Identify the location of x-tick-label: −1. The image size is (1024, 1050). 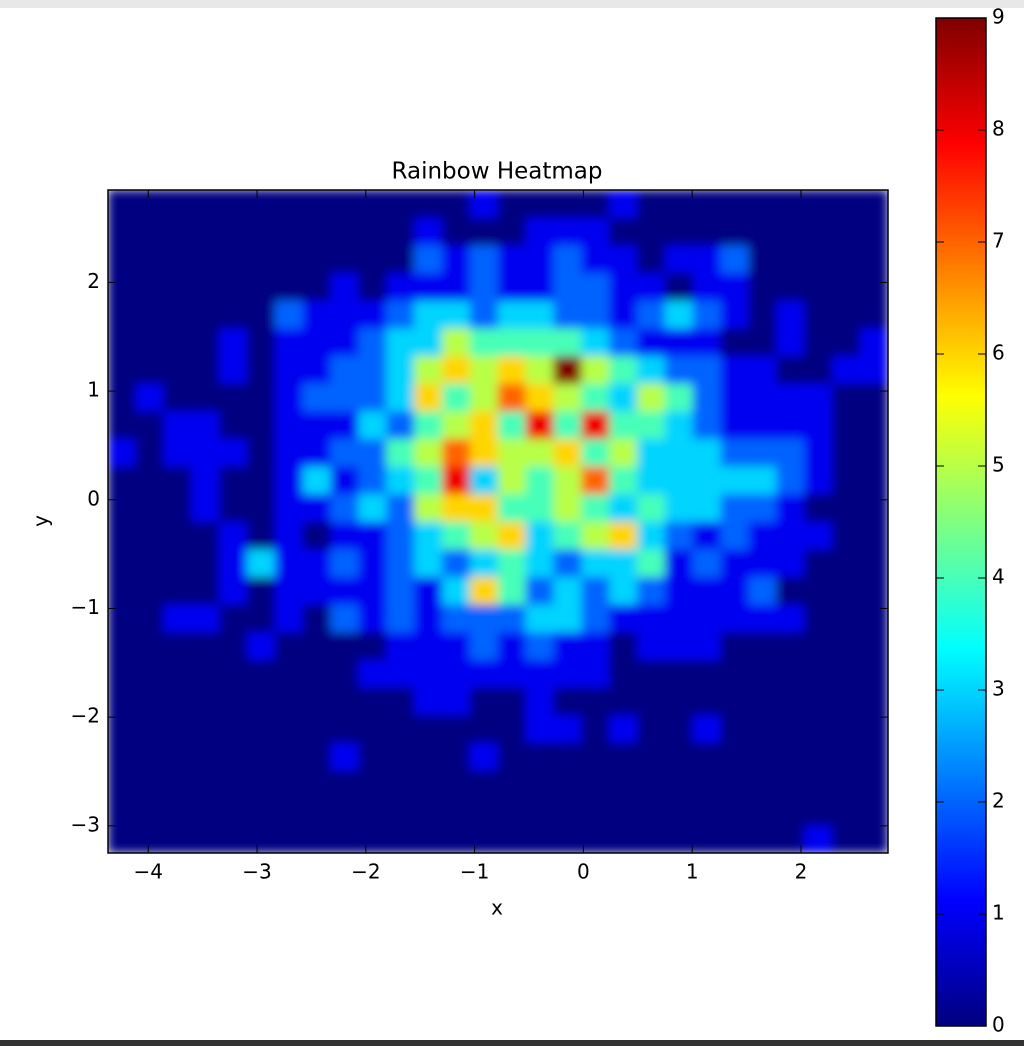
(474, 872).